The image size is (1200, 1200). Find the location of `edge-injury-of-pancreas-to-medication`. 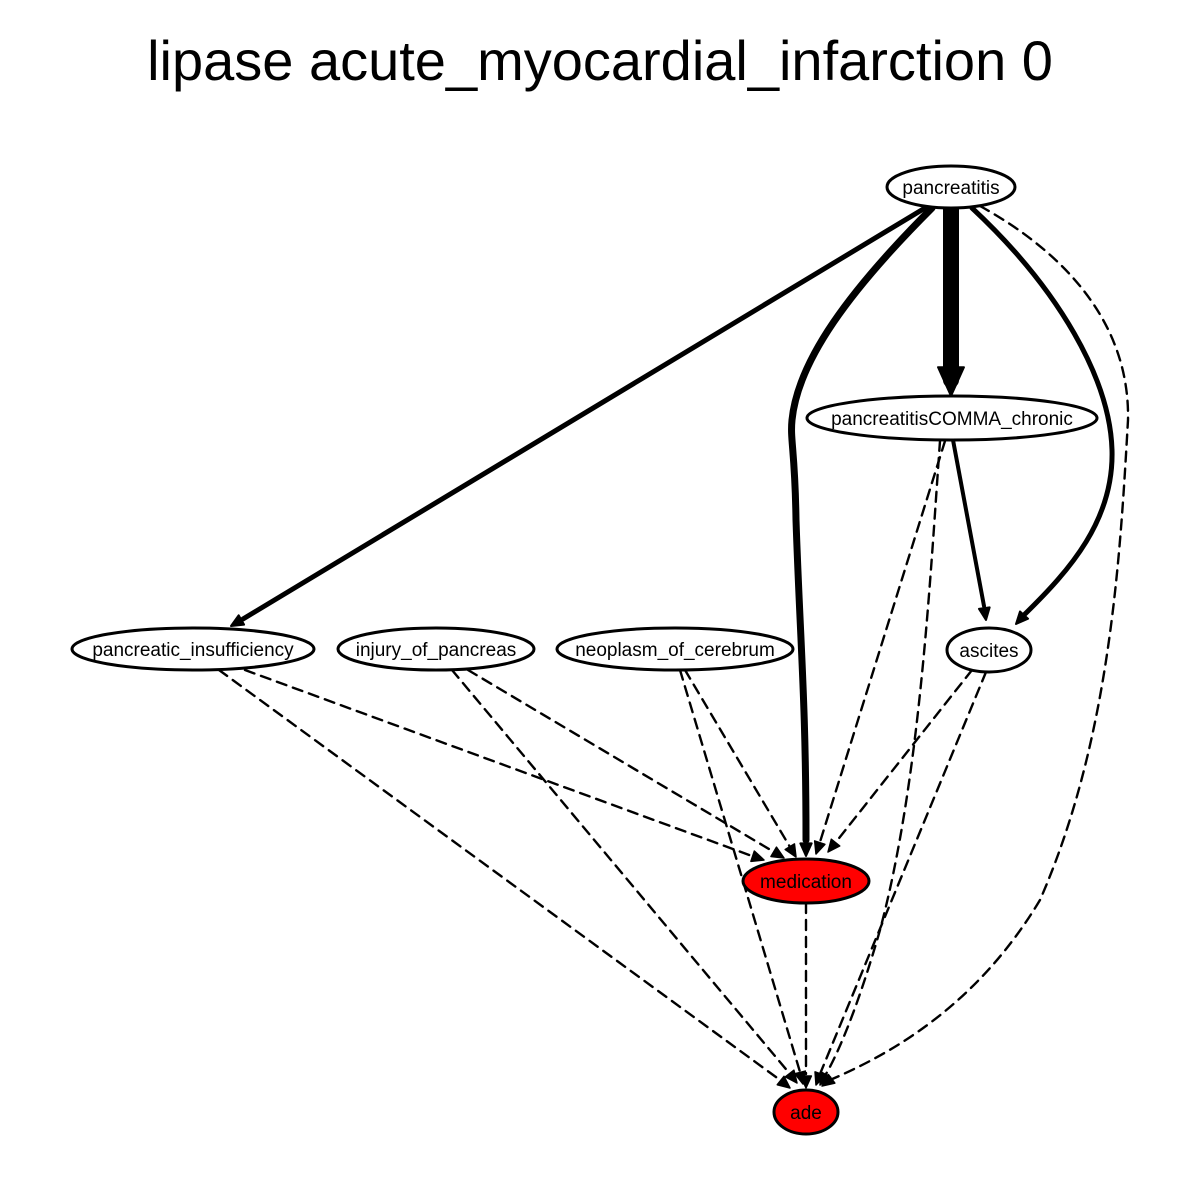

edge-injury-of-pancreas-to-medication is located at coordinates (625, 763).